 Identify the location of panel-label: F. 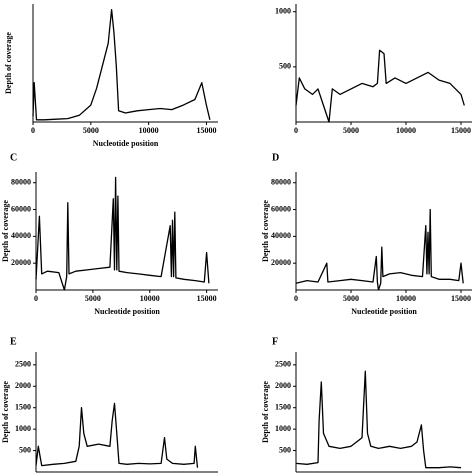
(275, 341).